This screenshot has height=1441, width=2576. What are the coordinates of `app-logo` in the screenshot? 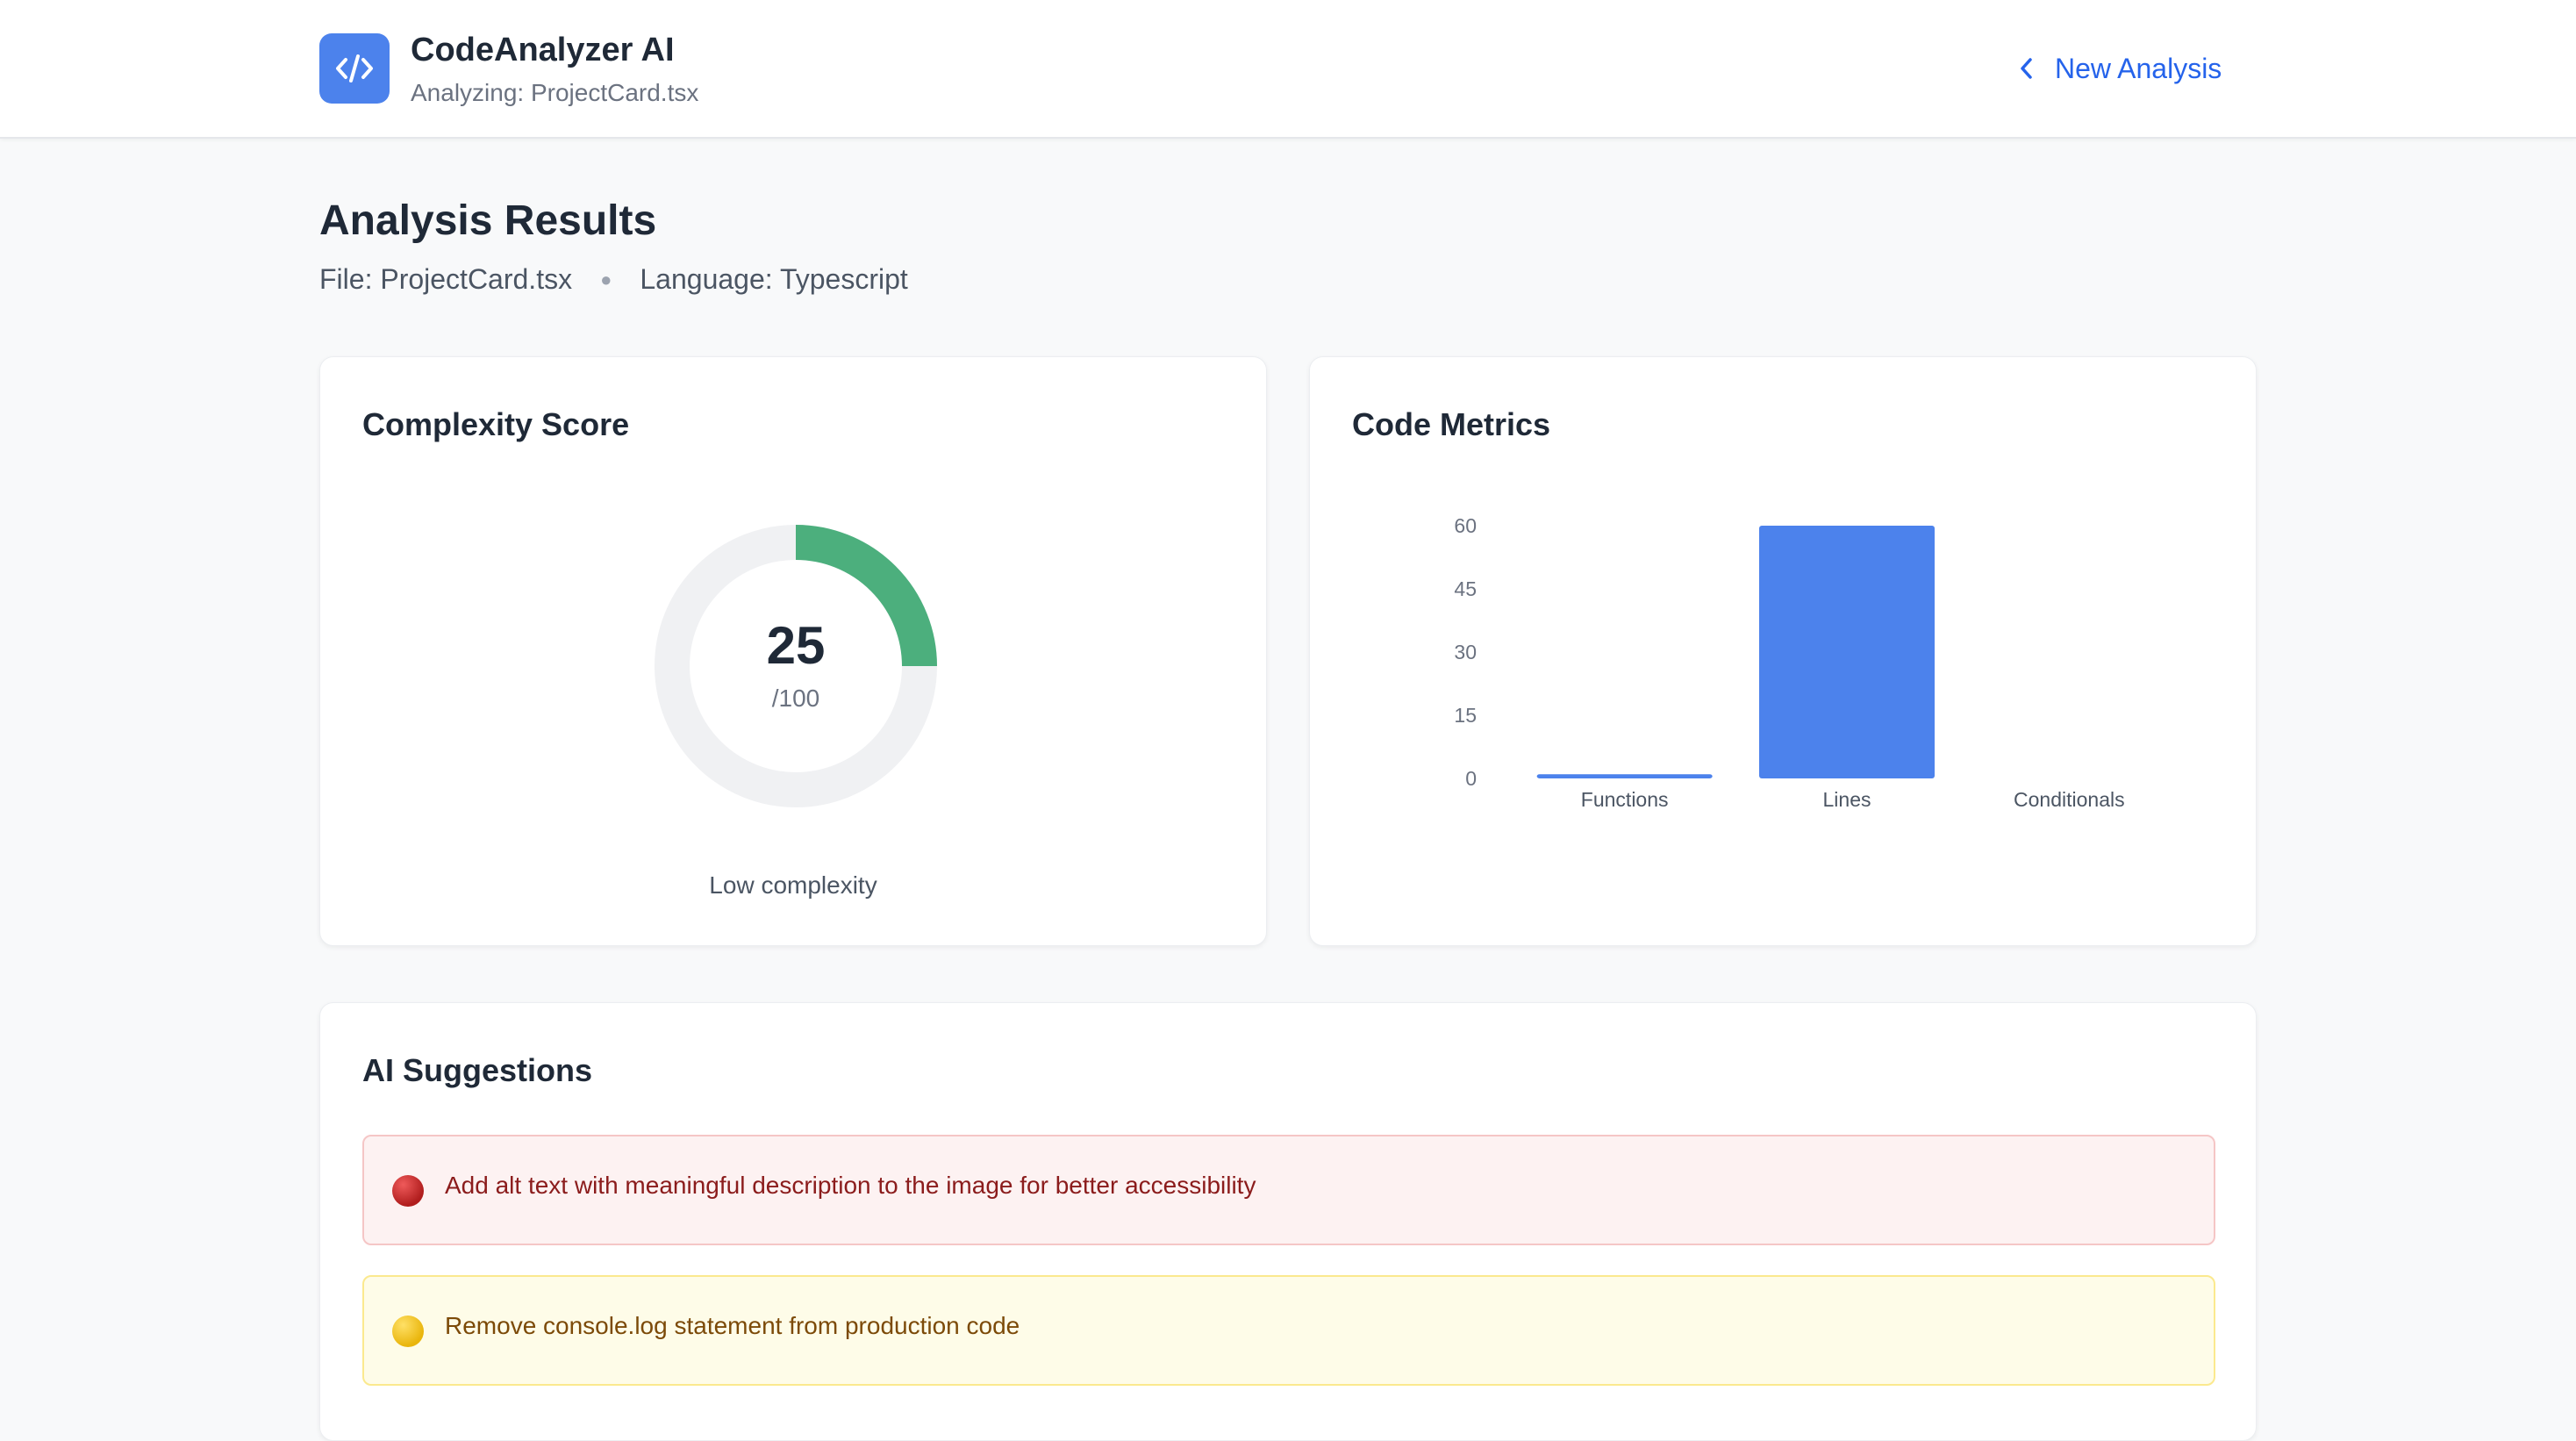 It's located at (354, 68).